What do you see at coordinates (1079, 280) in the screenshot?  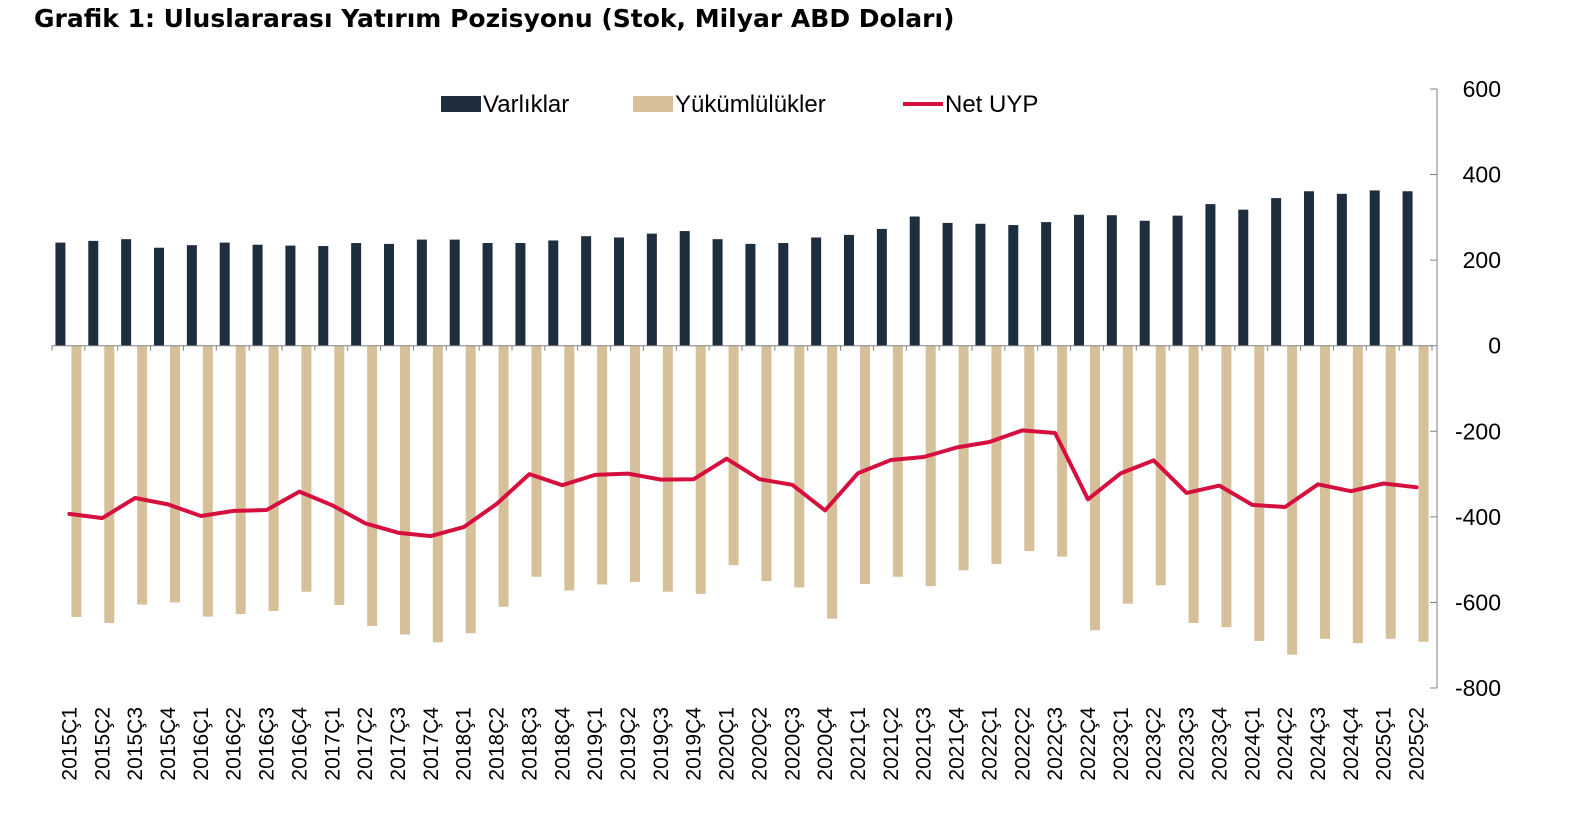 I see `bar-varliklar-2022Ç4` at bounding box center [1079, 280].